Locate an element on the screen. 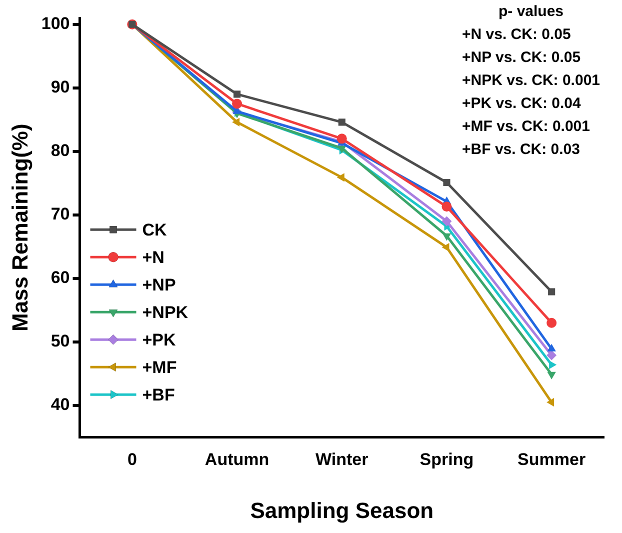 The image size is (622, 533). legend-label: +PK is located at coordinates (159, 340).